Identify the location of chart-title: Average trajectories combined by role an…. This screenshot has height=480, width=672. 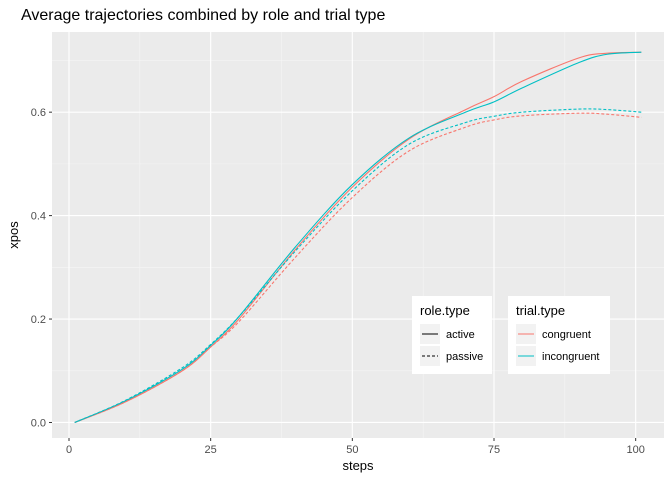
(203, 15).